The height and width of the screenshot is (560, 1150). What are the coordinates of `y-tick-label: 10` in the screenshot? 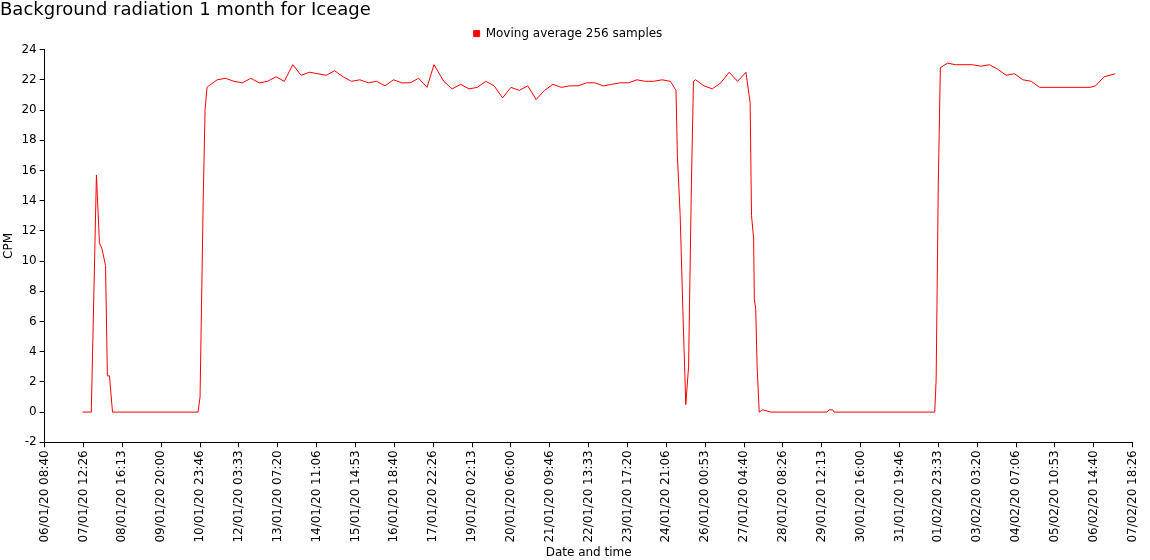 It's located at (29, 260).